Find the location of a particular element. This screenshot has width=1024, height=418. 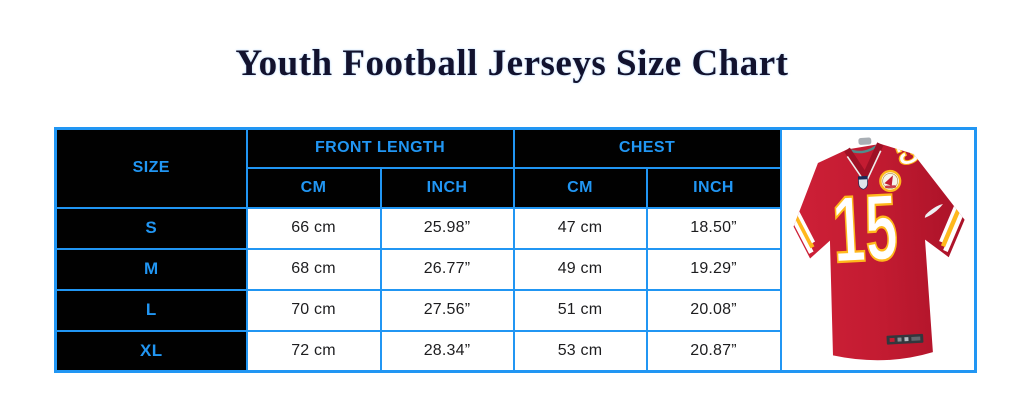

jersey-body is located at coordinates (879, 252).